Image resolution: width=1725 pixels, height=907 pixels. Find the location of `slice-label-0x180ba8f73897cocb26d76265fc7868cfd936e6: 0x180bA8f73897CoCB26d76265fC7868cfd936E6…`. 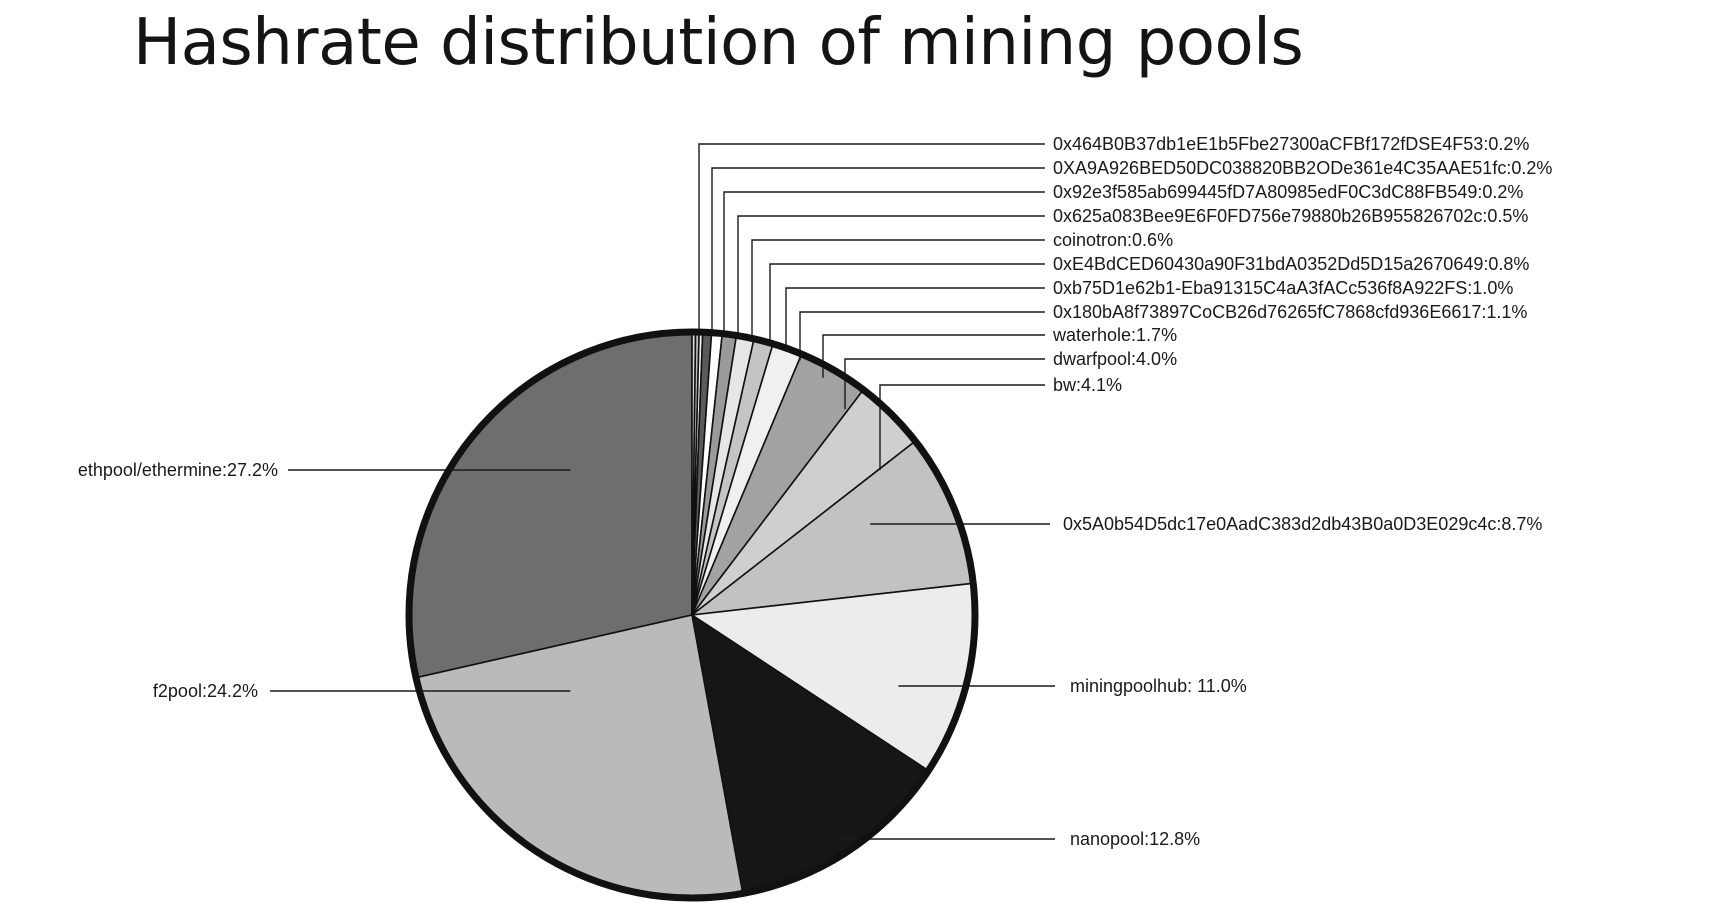

slice-label-0x180ba8f73897cocb26d76265fc7868cfd936e6: 0x180bA8f73897CoCB26d76265fC7868cfd936E6… is located at coordinates (1290, 312).